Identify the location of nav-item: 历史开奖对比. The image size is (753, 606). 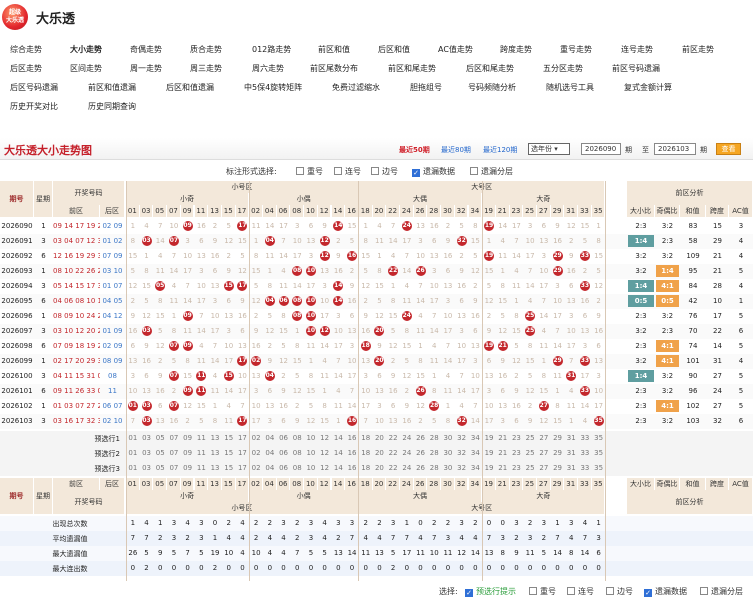
(34, 106).